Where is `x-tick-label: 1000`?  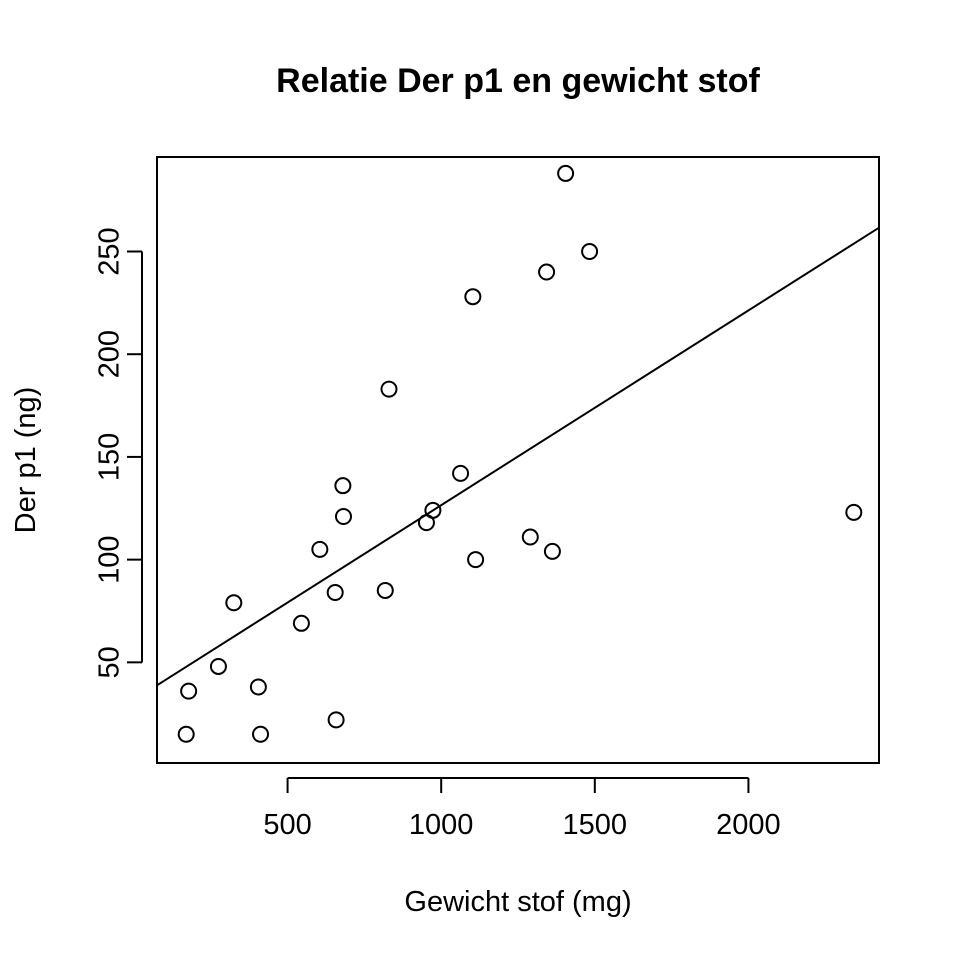 x-tick-label: 1000 is located at coordinates (441, 825).